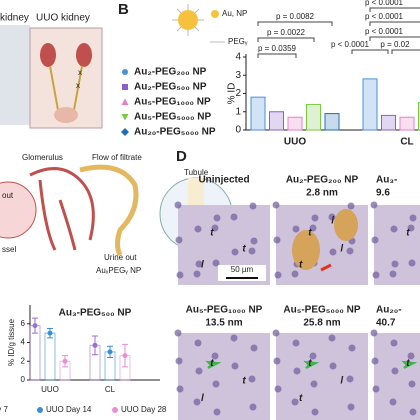 Image resolution: width=420 pixels, height=420 pixels. What do you see at coordinates (14, 18) in the screenshot?
I see `label: kidney` at bounding box center [14, 18].